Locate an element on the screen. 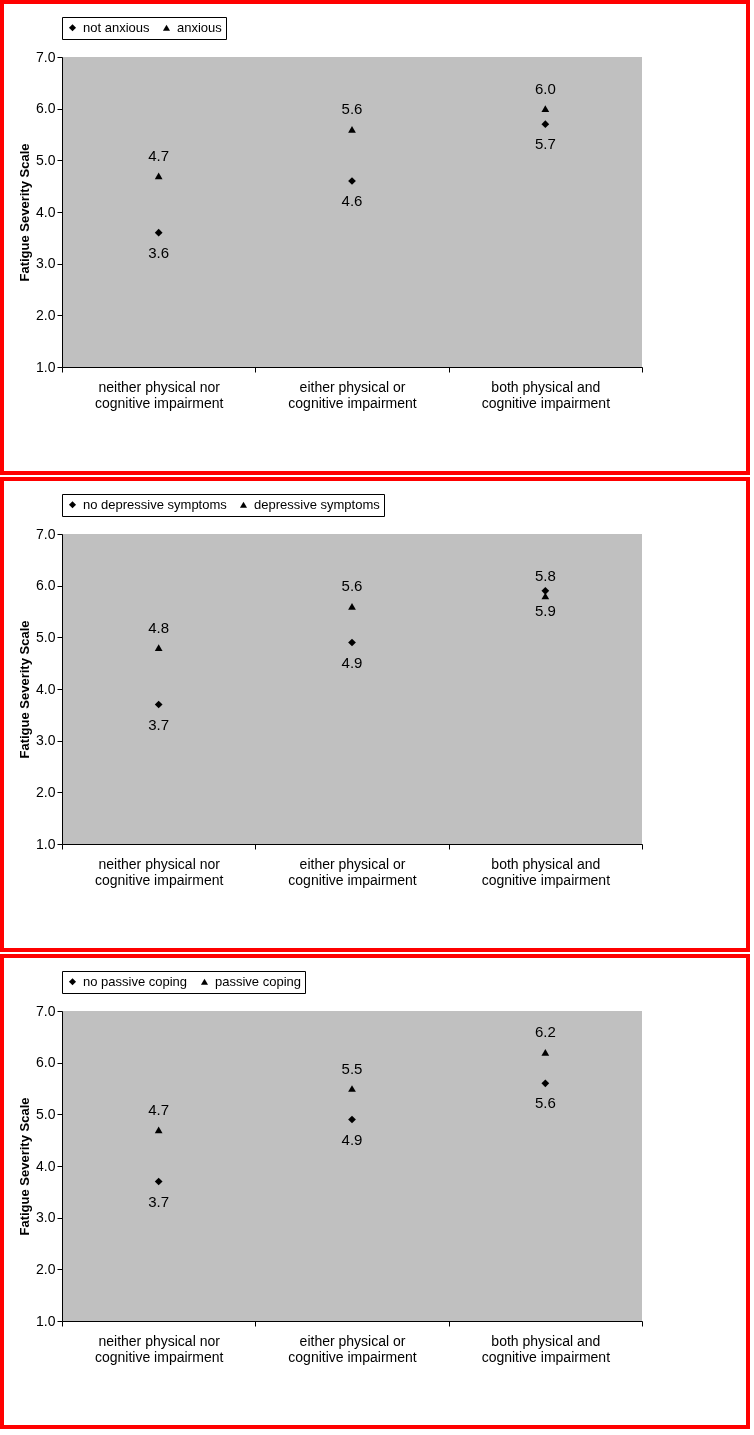  data-label: 3.6 is located at coordinates (159, 252).